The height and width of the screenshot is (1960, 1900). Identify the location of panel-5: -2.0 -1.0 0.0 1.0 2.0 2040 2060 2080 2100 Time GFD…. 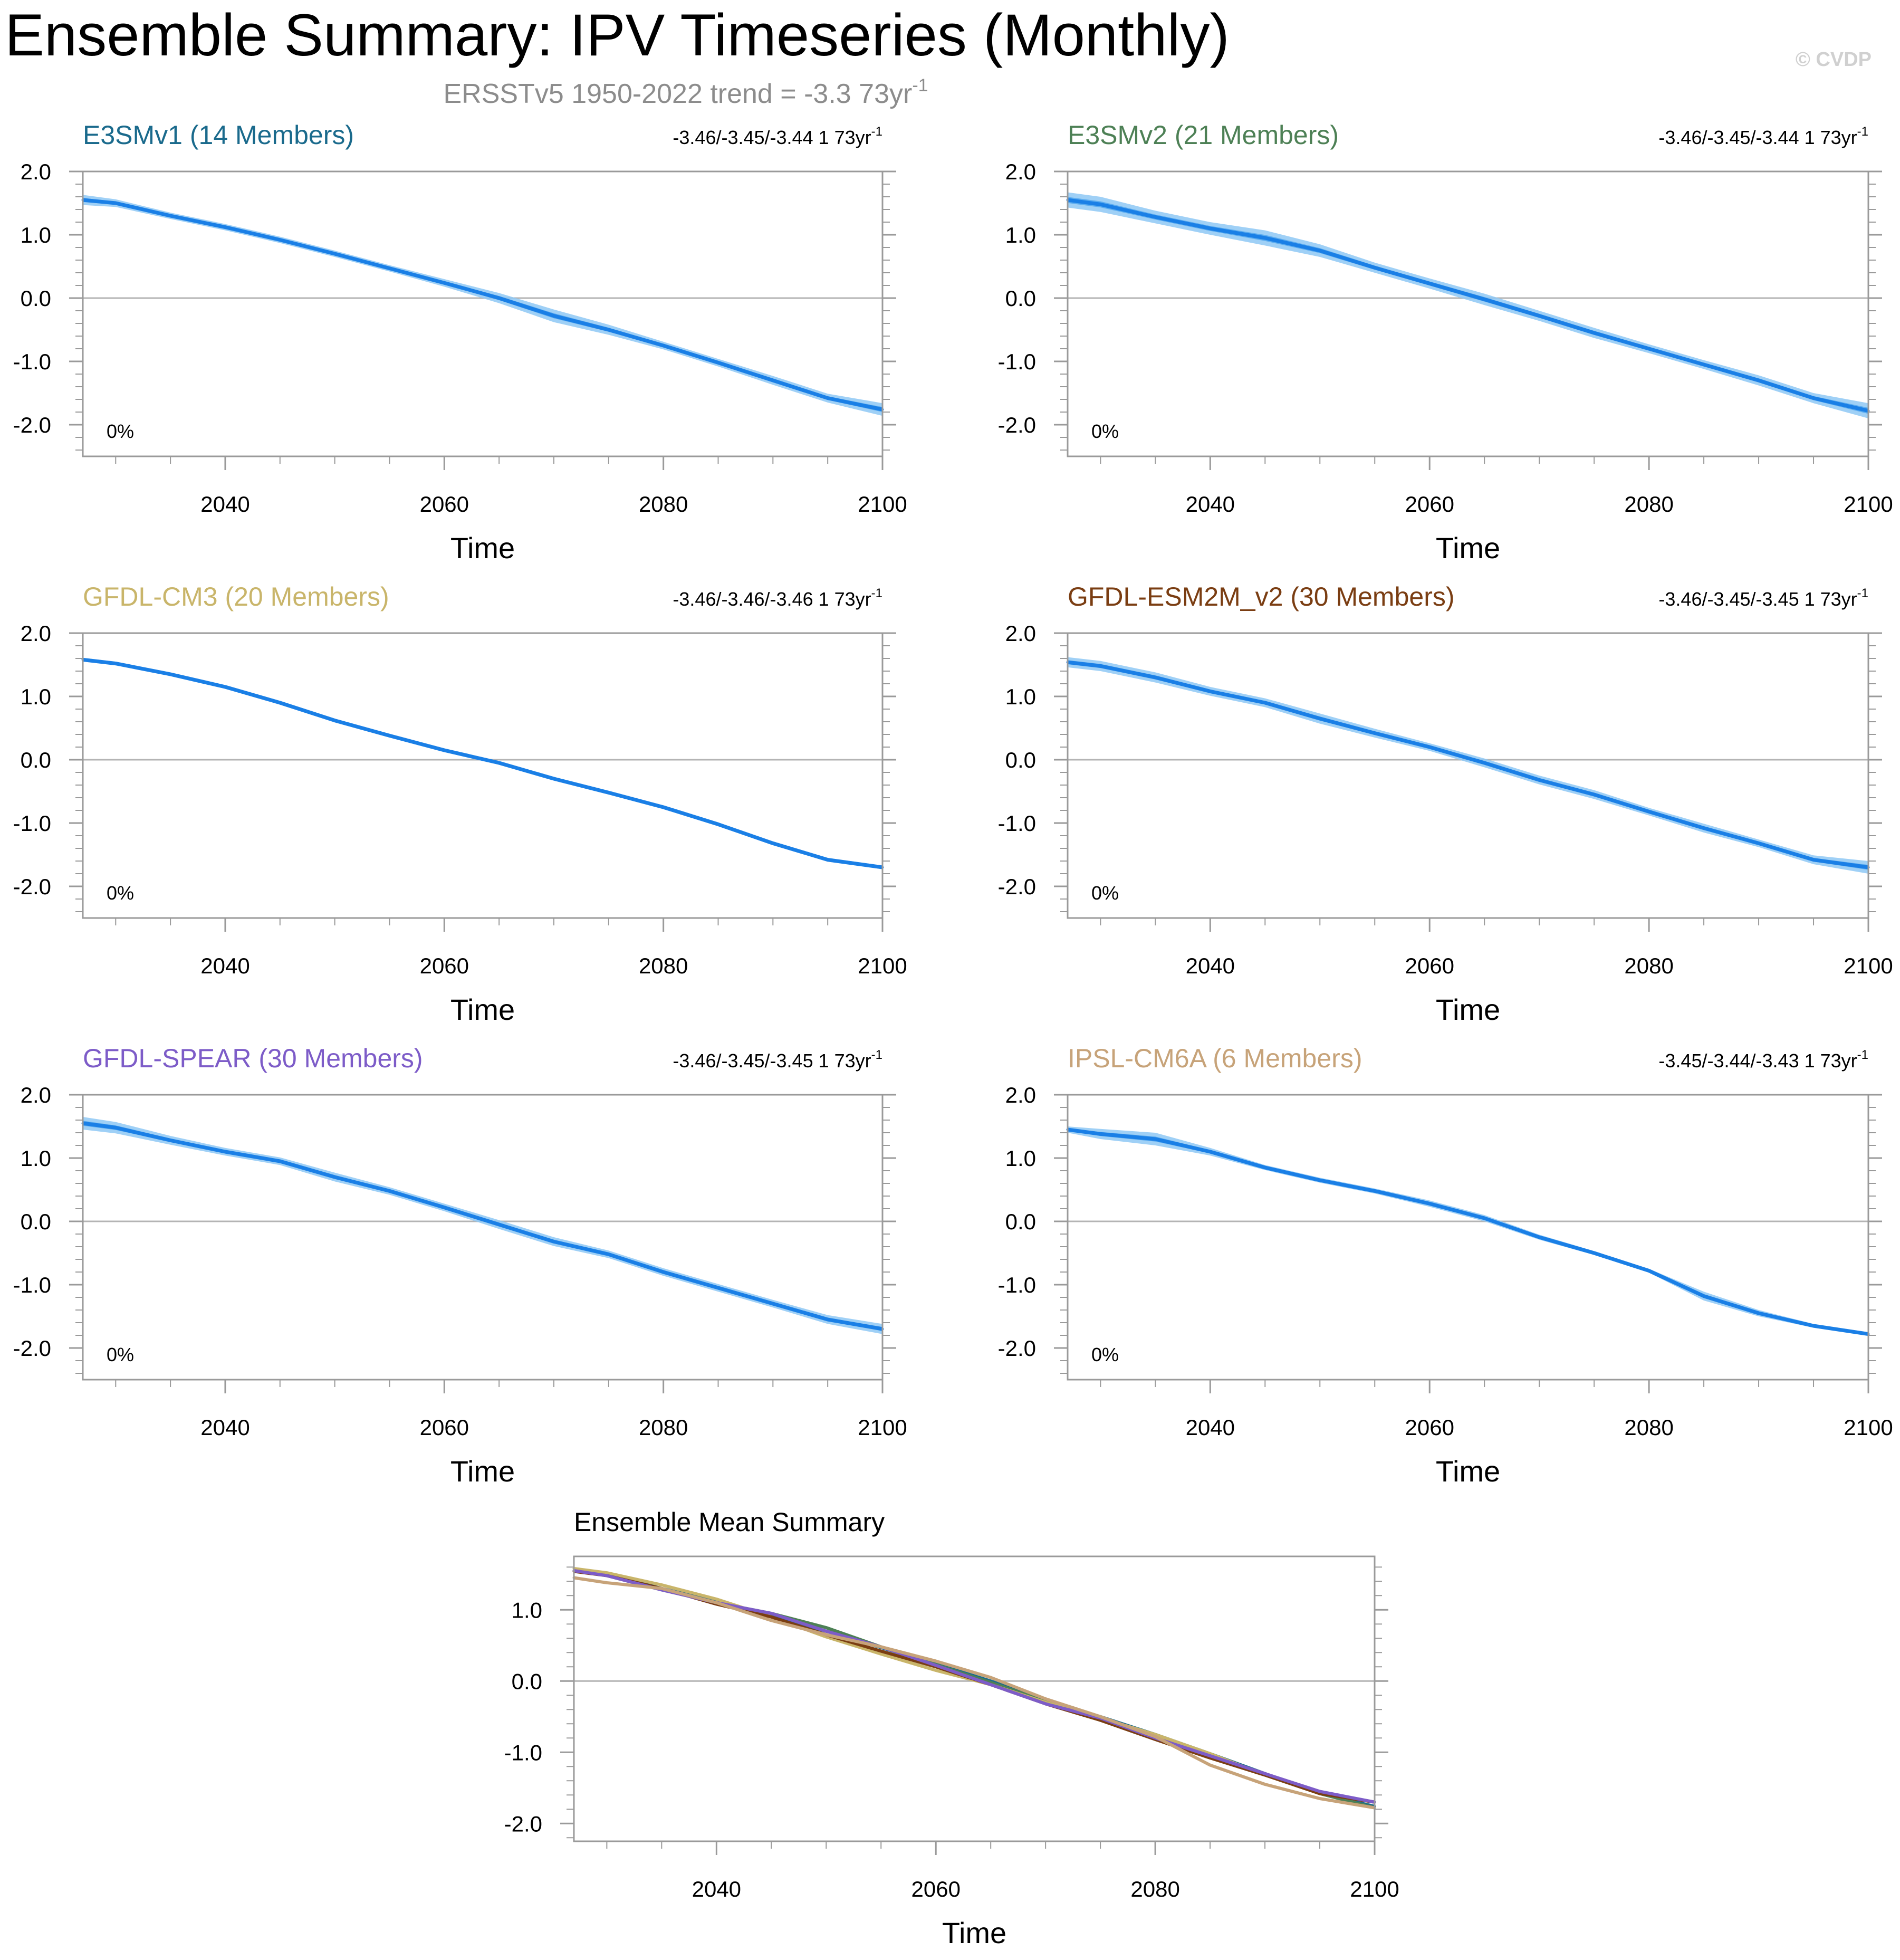
(460, 1266).